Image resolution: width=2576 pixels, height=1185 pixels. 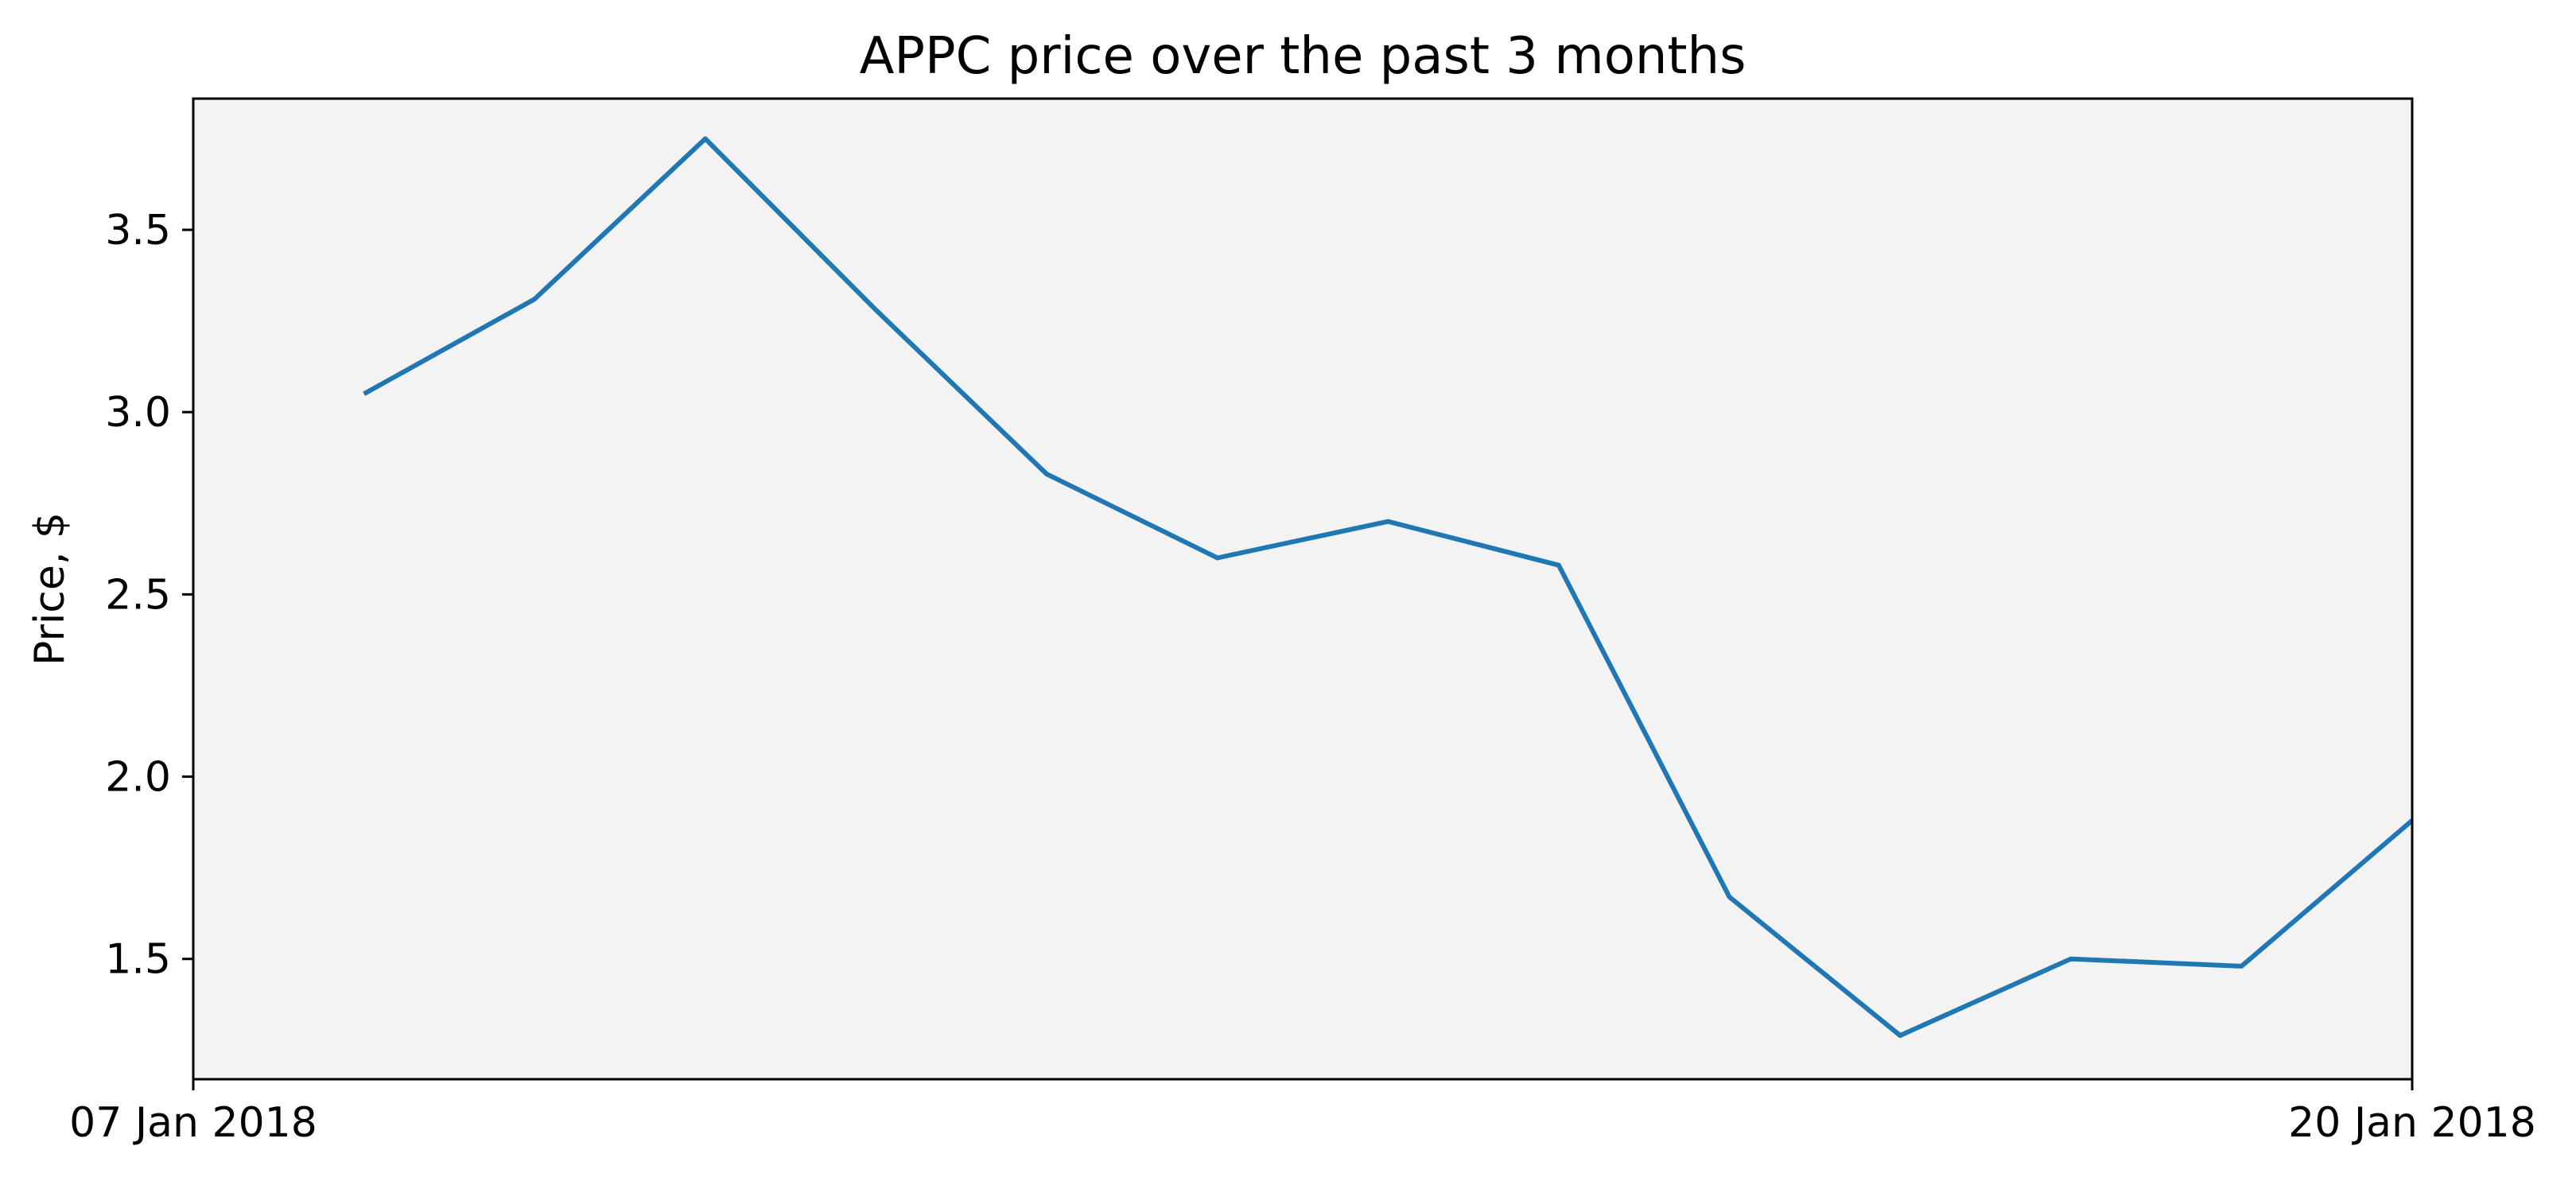 I want to click on x-tick-label: 07 Jan 2018, so click(x=193, y=1123).